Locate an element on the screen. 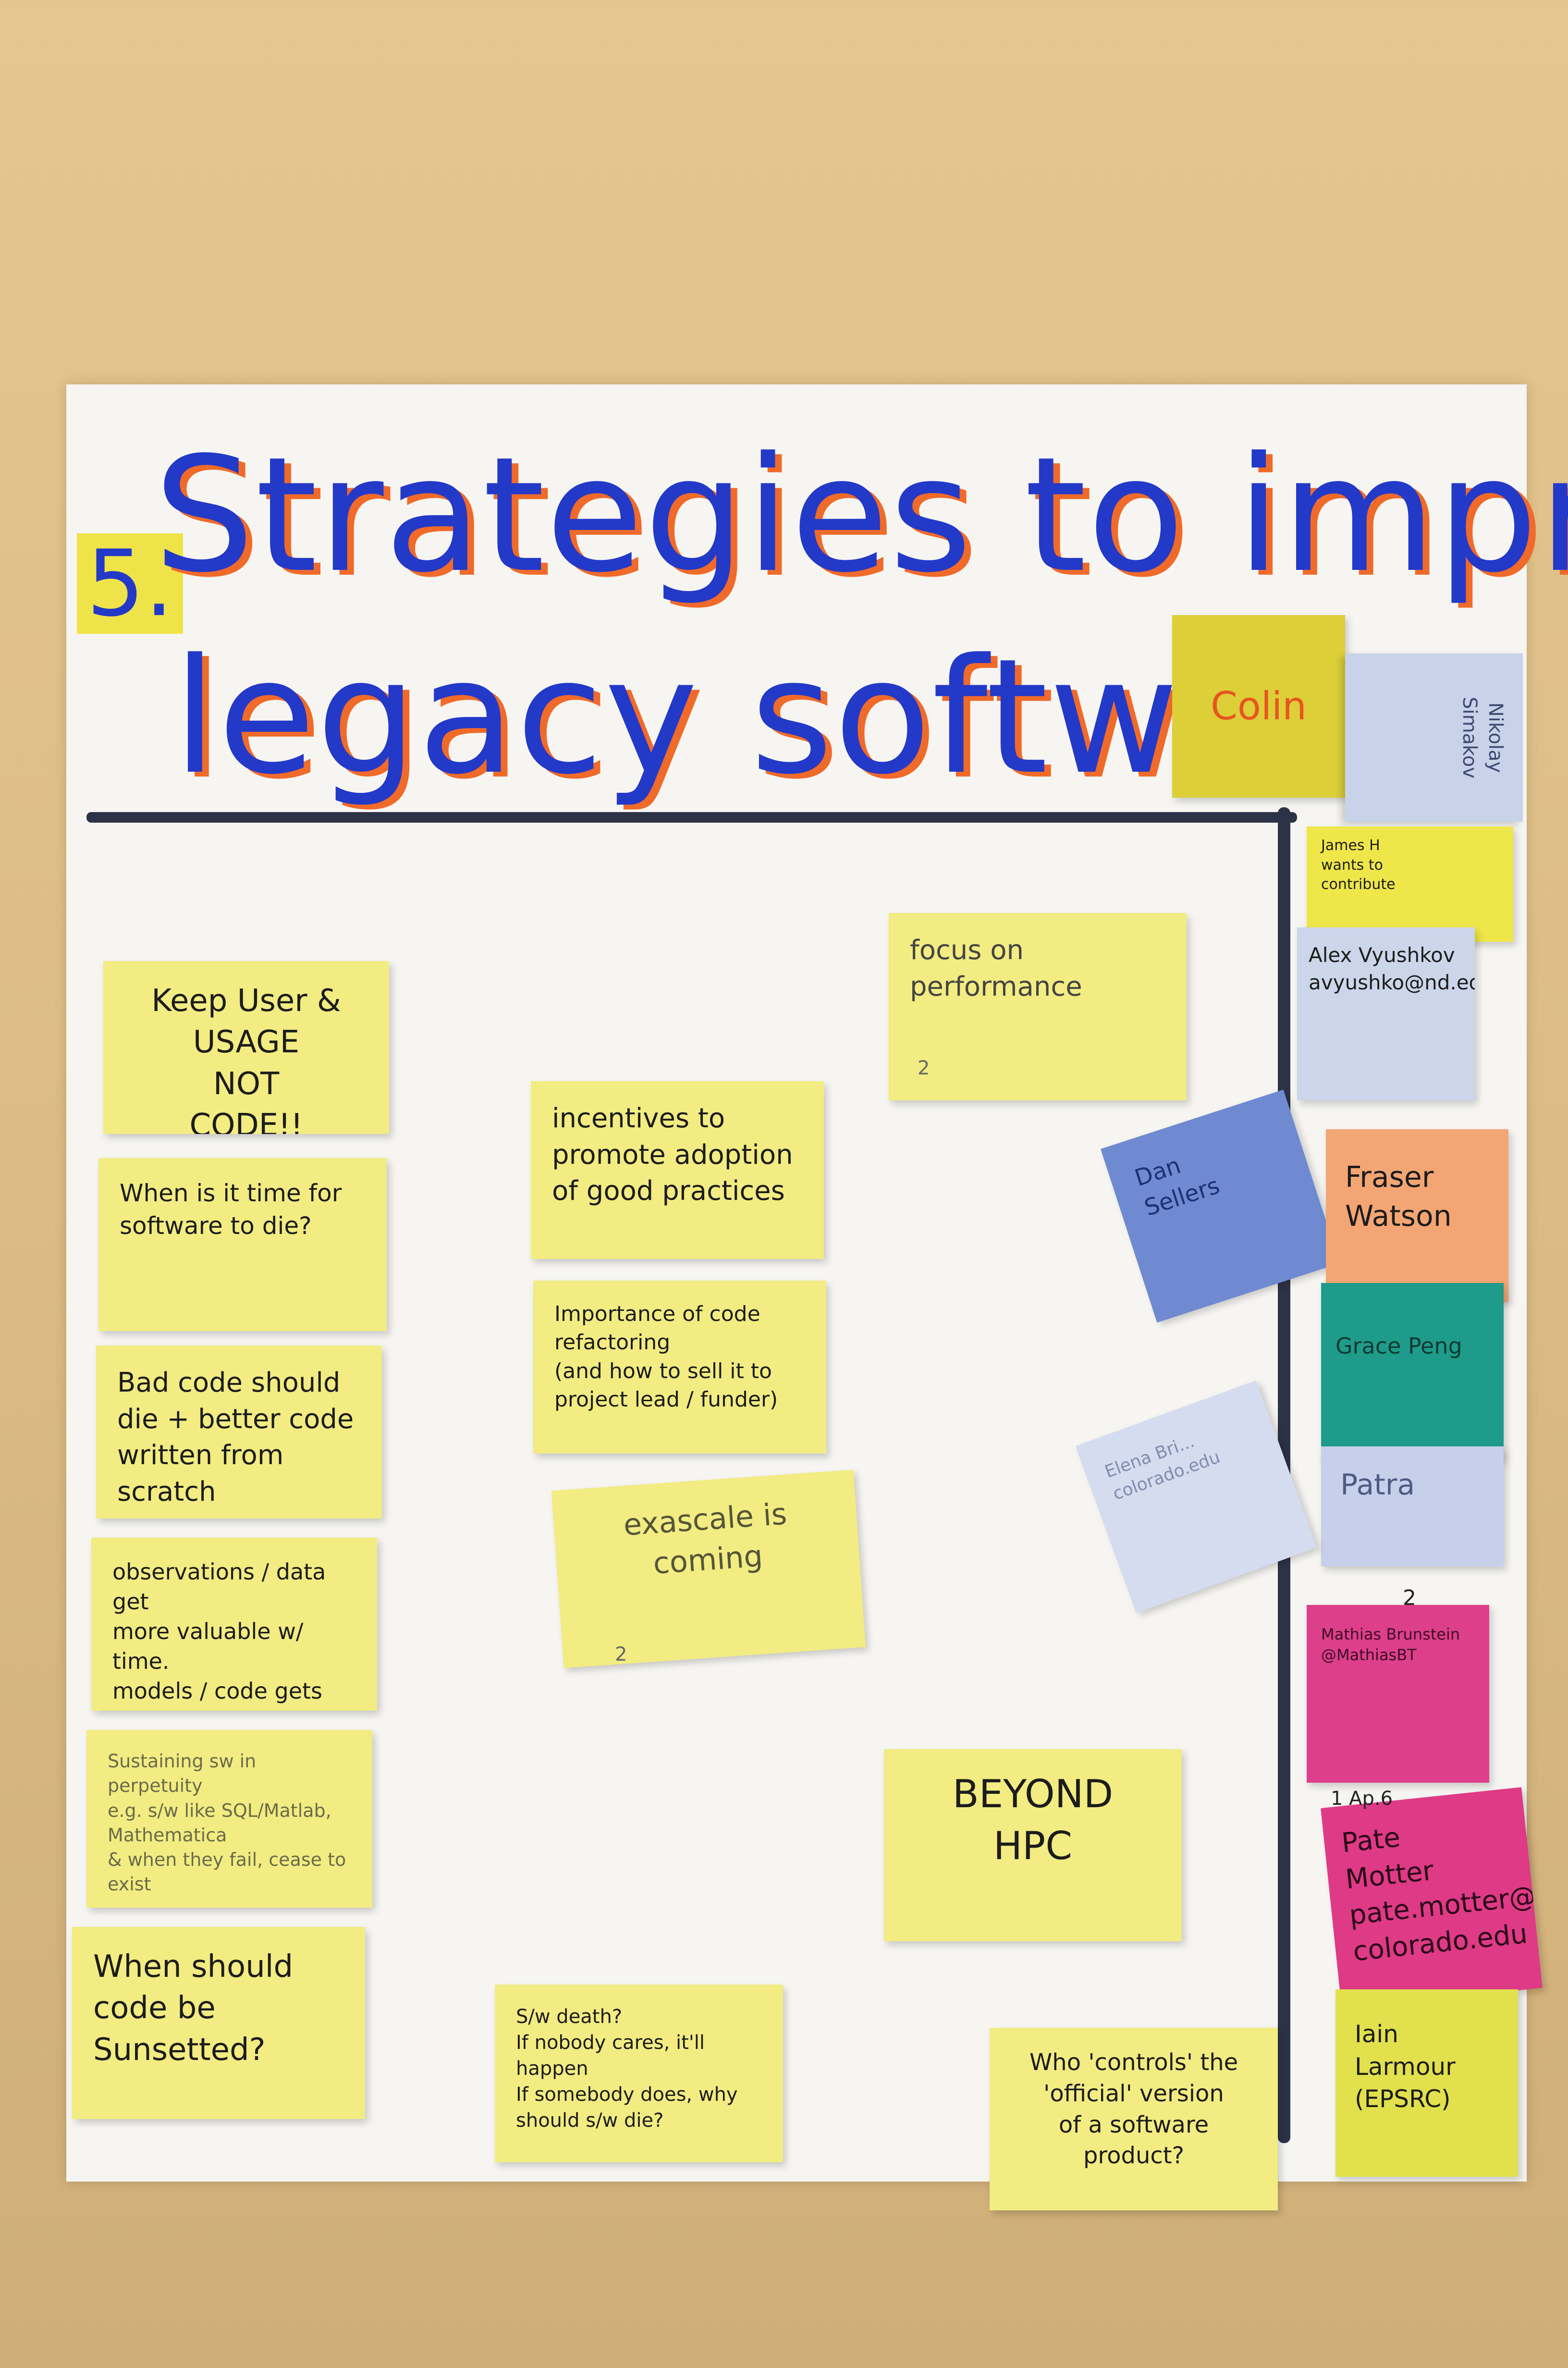 This screenshot has height=2368, width=1568. name-note-mathias: Mathias Brunstein @MathiasBT is located at coordinates (1398, 1694).